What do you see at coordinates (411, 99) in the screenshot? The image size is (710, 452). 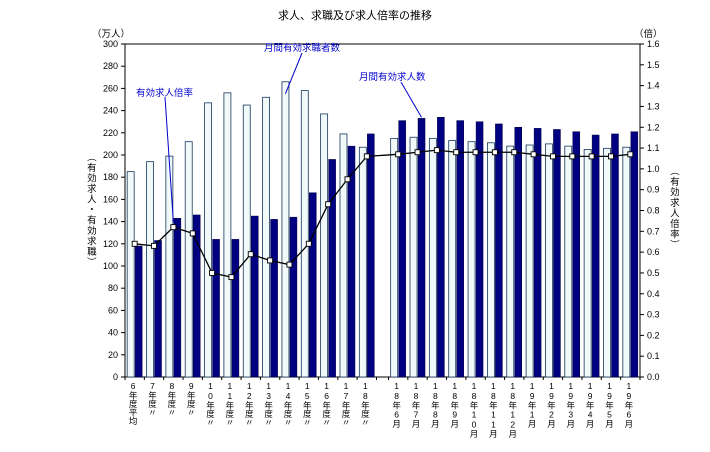 I see `offers-leader-line` at bounding box center [411, 99].